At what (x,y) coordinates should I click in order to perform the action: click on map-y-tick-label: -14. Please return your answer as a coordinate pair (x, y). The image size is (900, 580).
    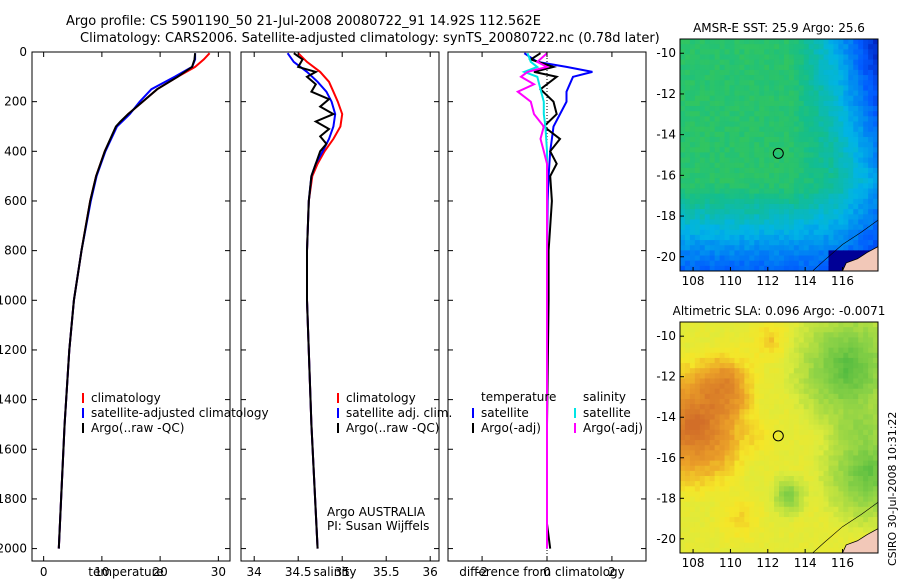
    Looking at the image, I should click on (666, 417).